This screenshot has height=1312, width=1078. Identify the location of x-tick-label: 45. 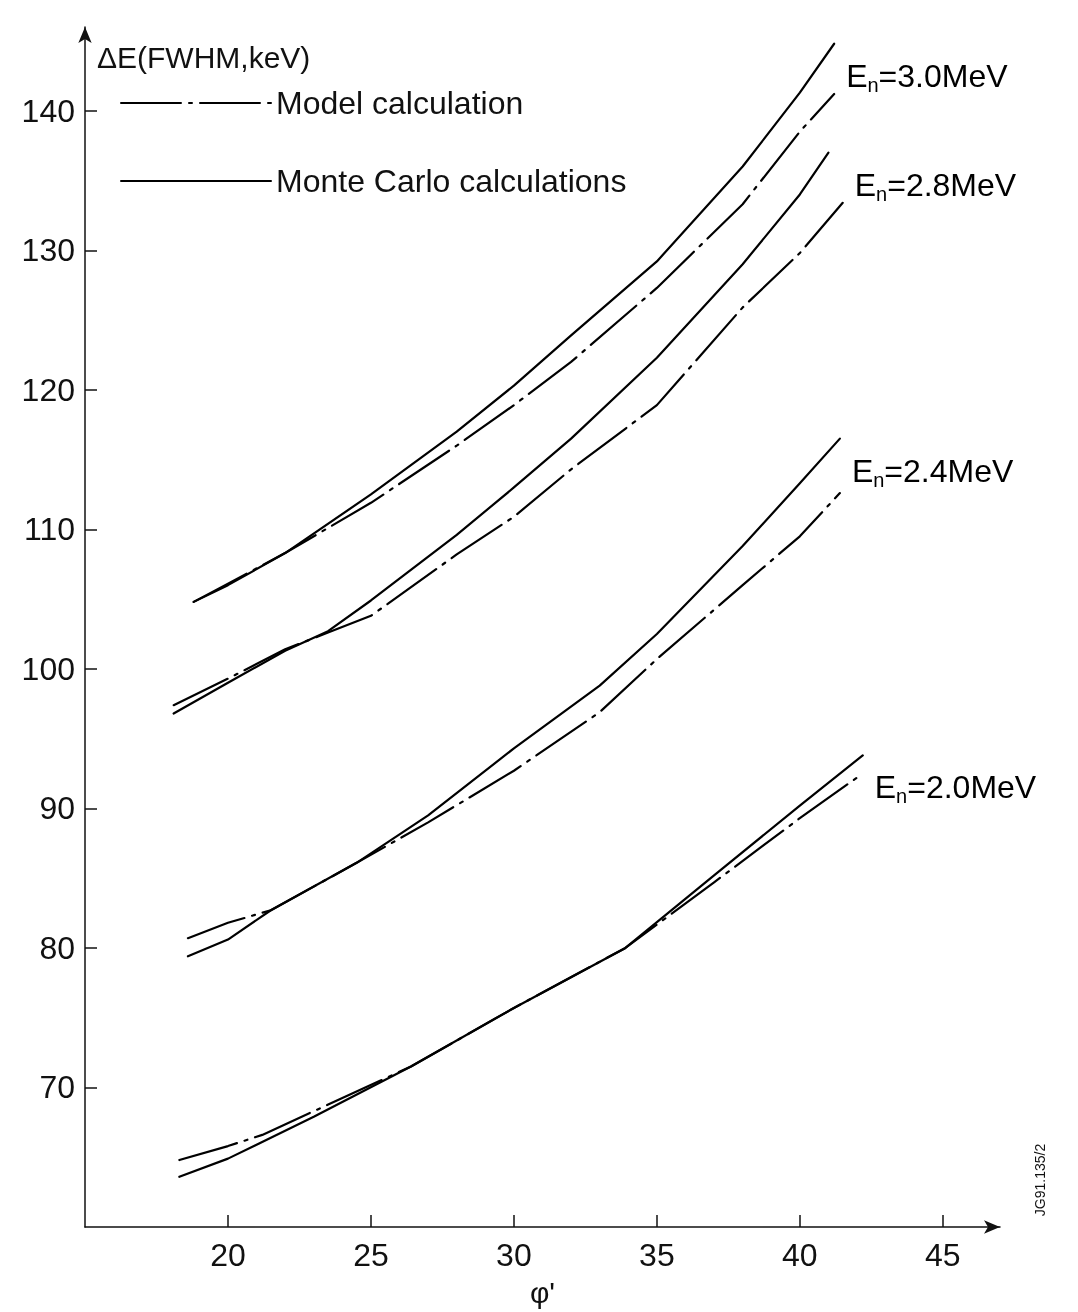
(943, 1255).